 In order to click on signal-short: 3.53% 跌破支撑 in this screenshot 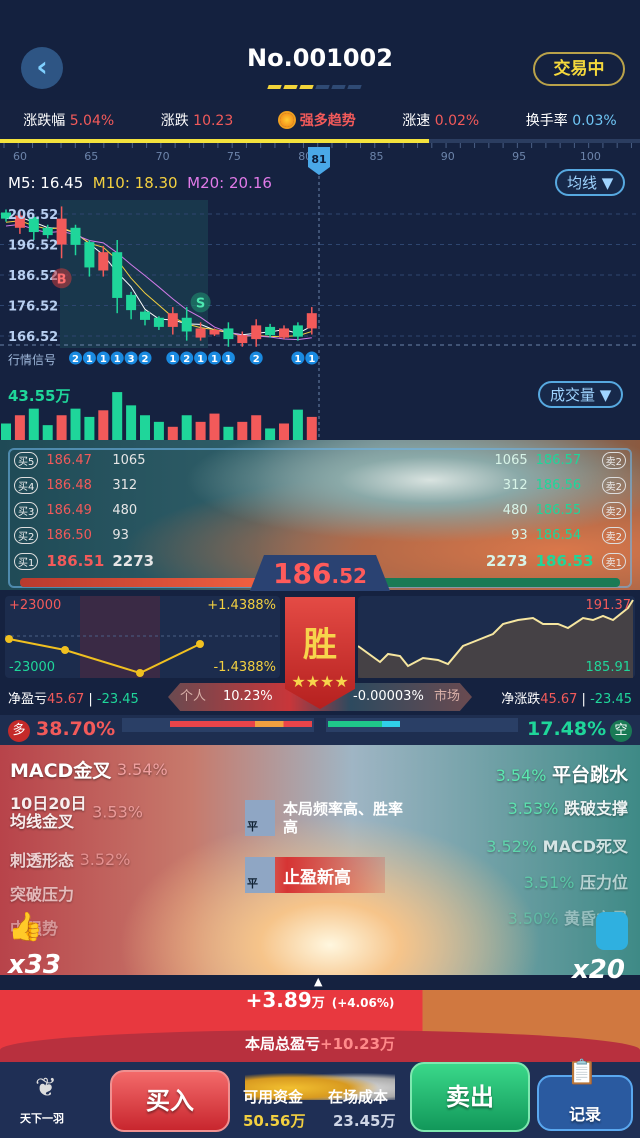, I will do `click(568, 807)`.